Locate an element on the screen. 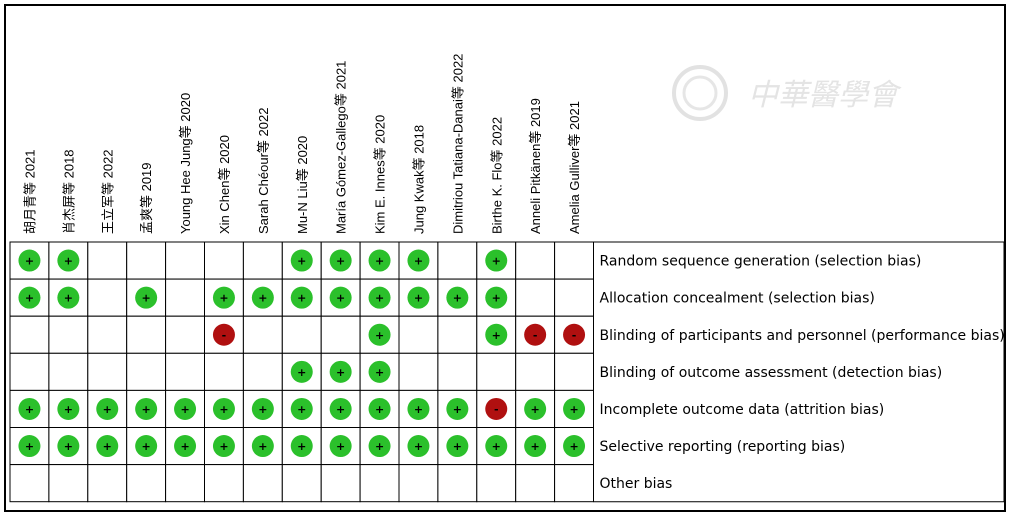  domain-label: Allocation concealment (selection bias) is located at coordinates (737, 299).